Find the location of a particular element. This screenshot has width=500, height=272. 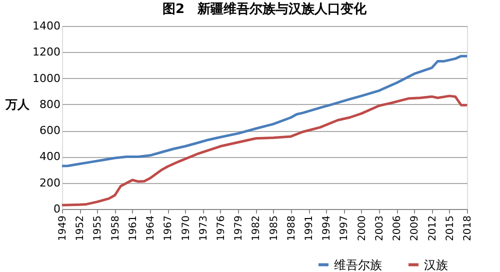

y-axis-title: 万人 is located at coordinates (17, 105).